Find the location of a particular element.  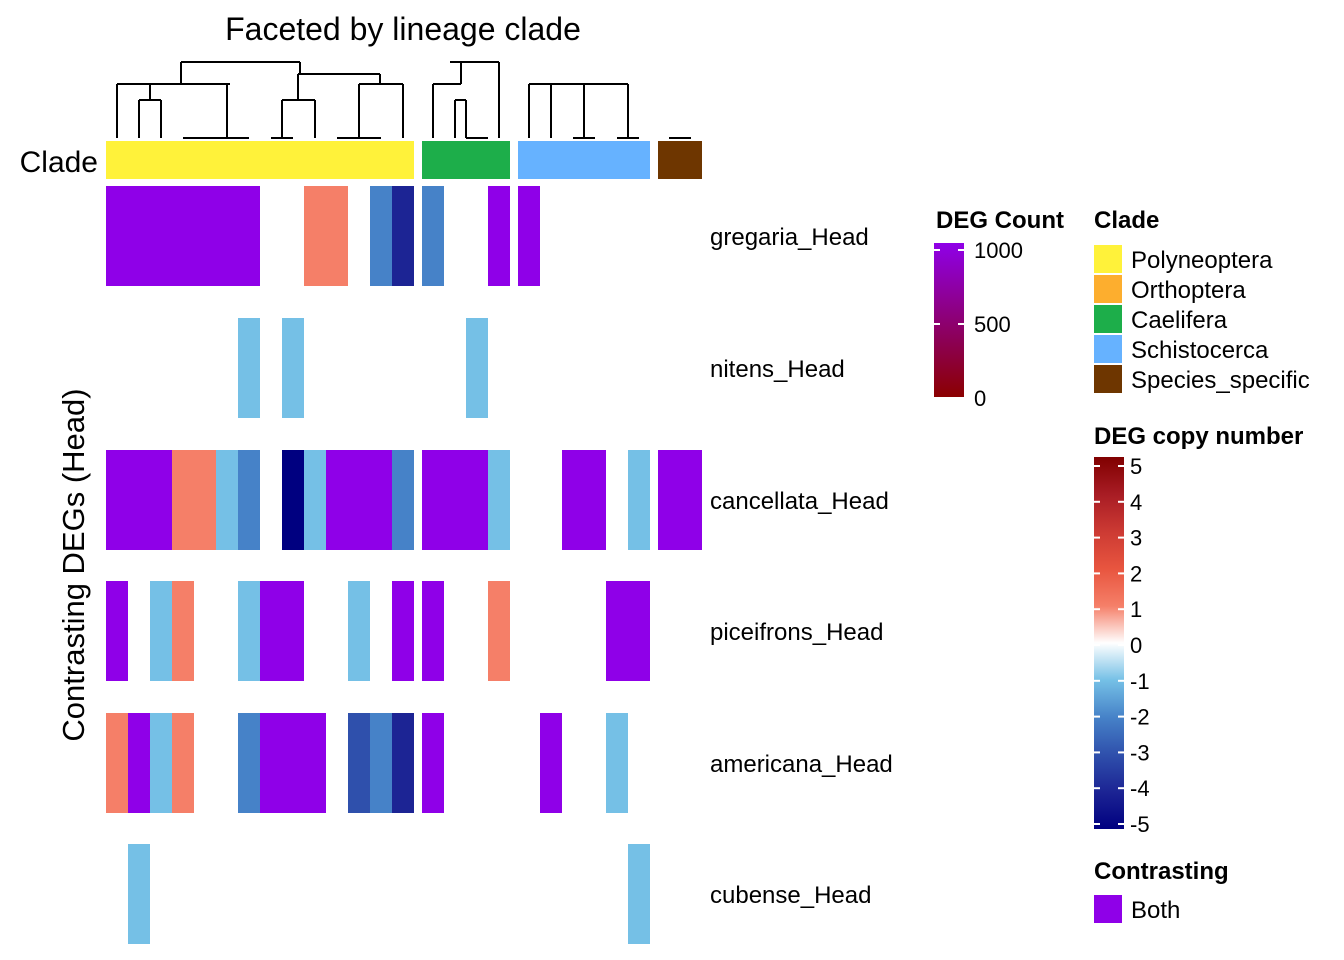

legend-clade-label: Schistocerca is located at coordinates (1200, 350).